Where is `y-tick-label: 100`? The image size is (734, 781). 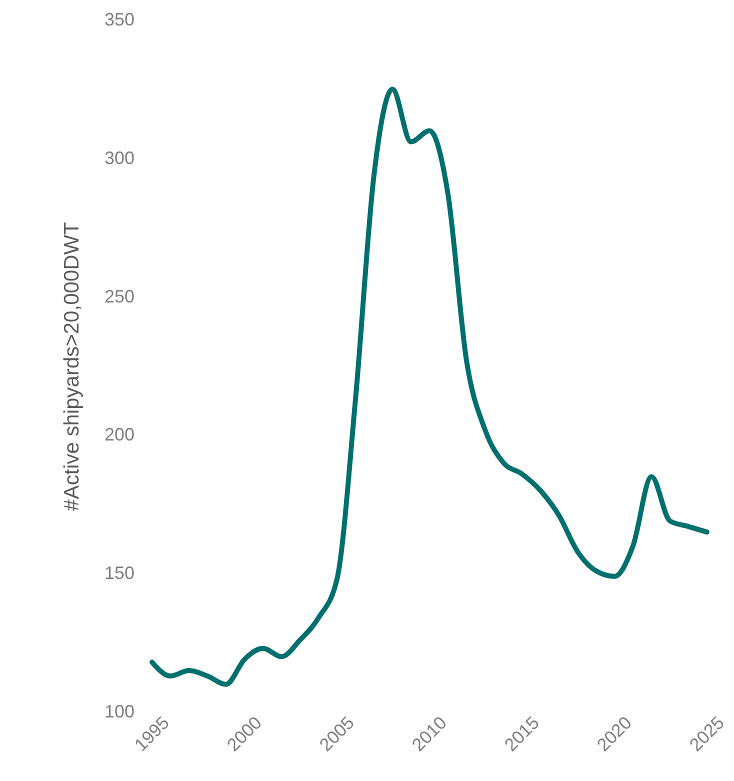
y-tick-label: 100 is located at coordinates (119, 712).